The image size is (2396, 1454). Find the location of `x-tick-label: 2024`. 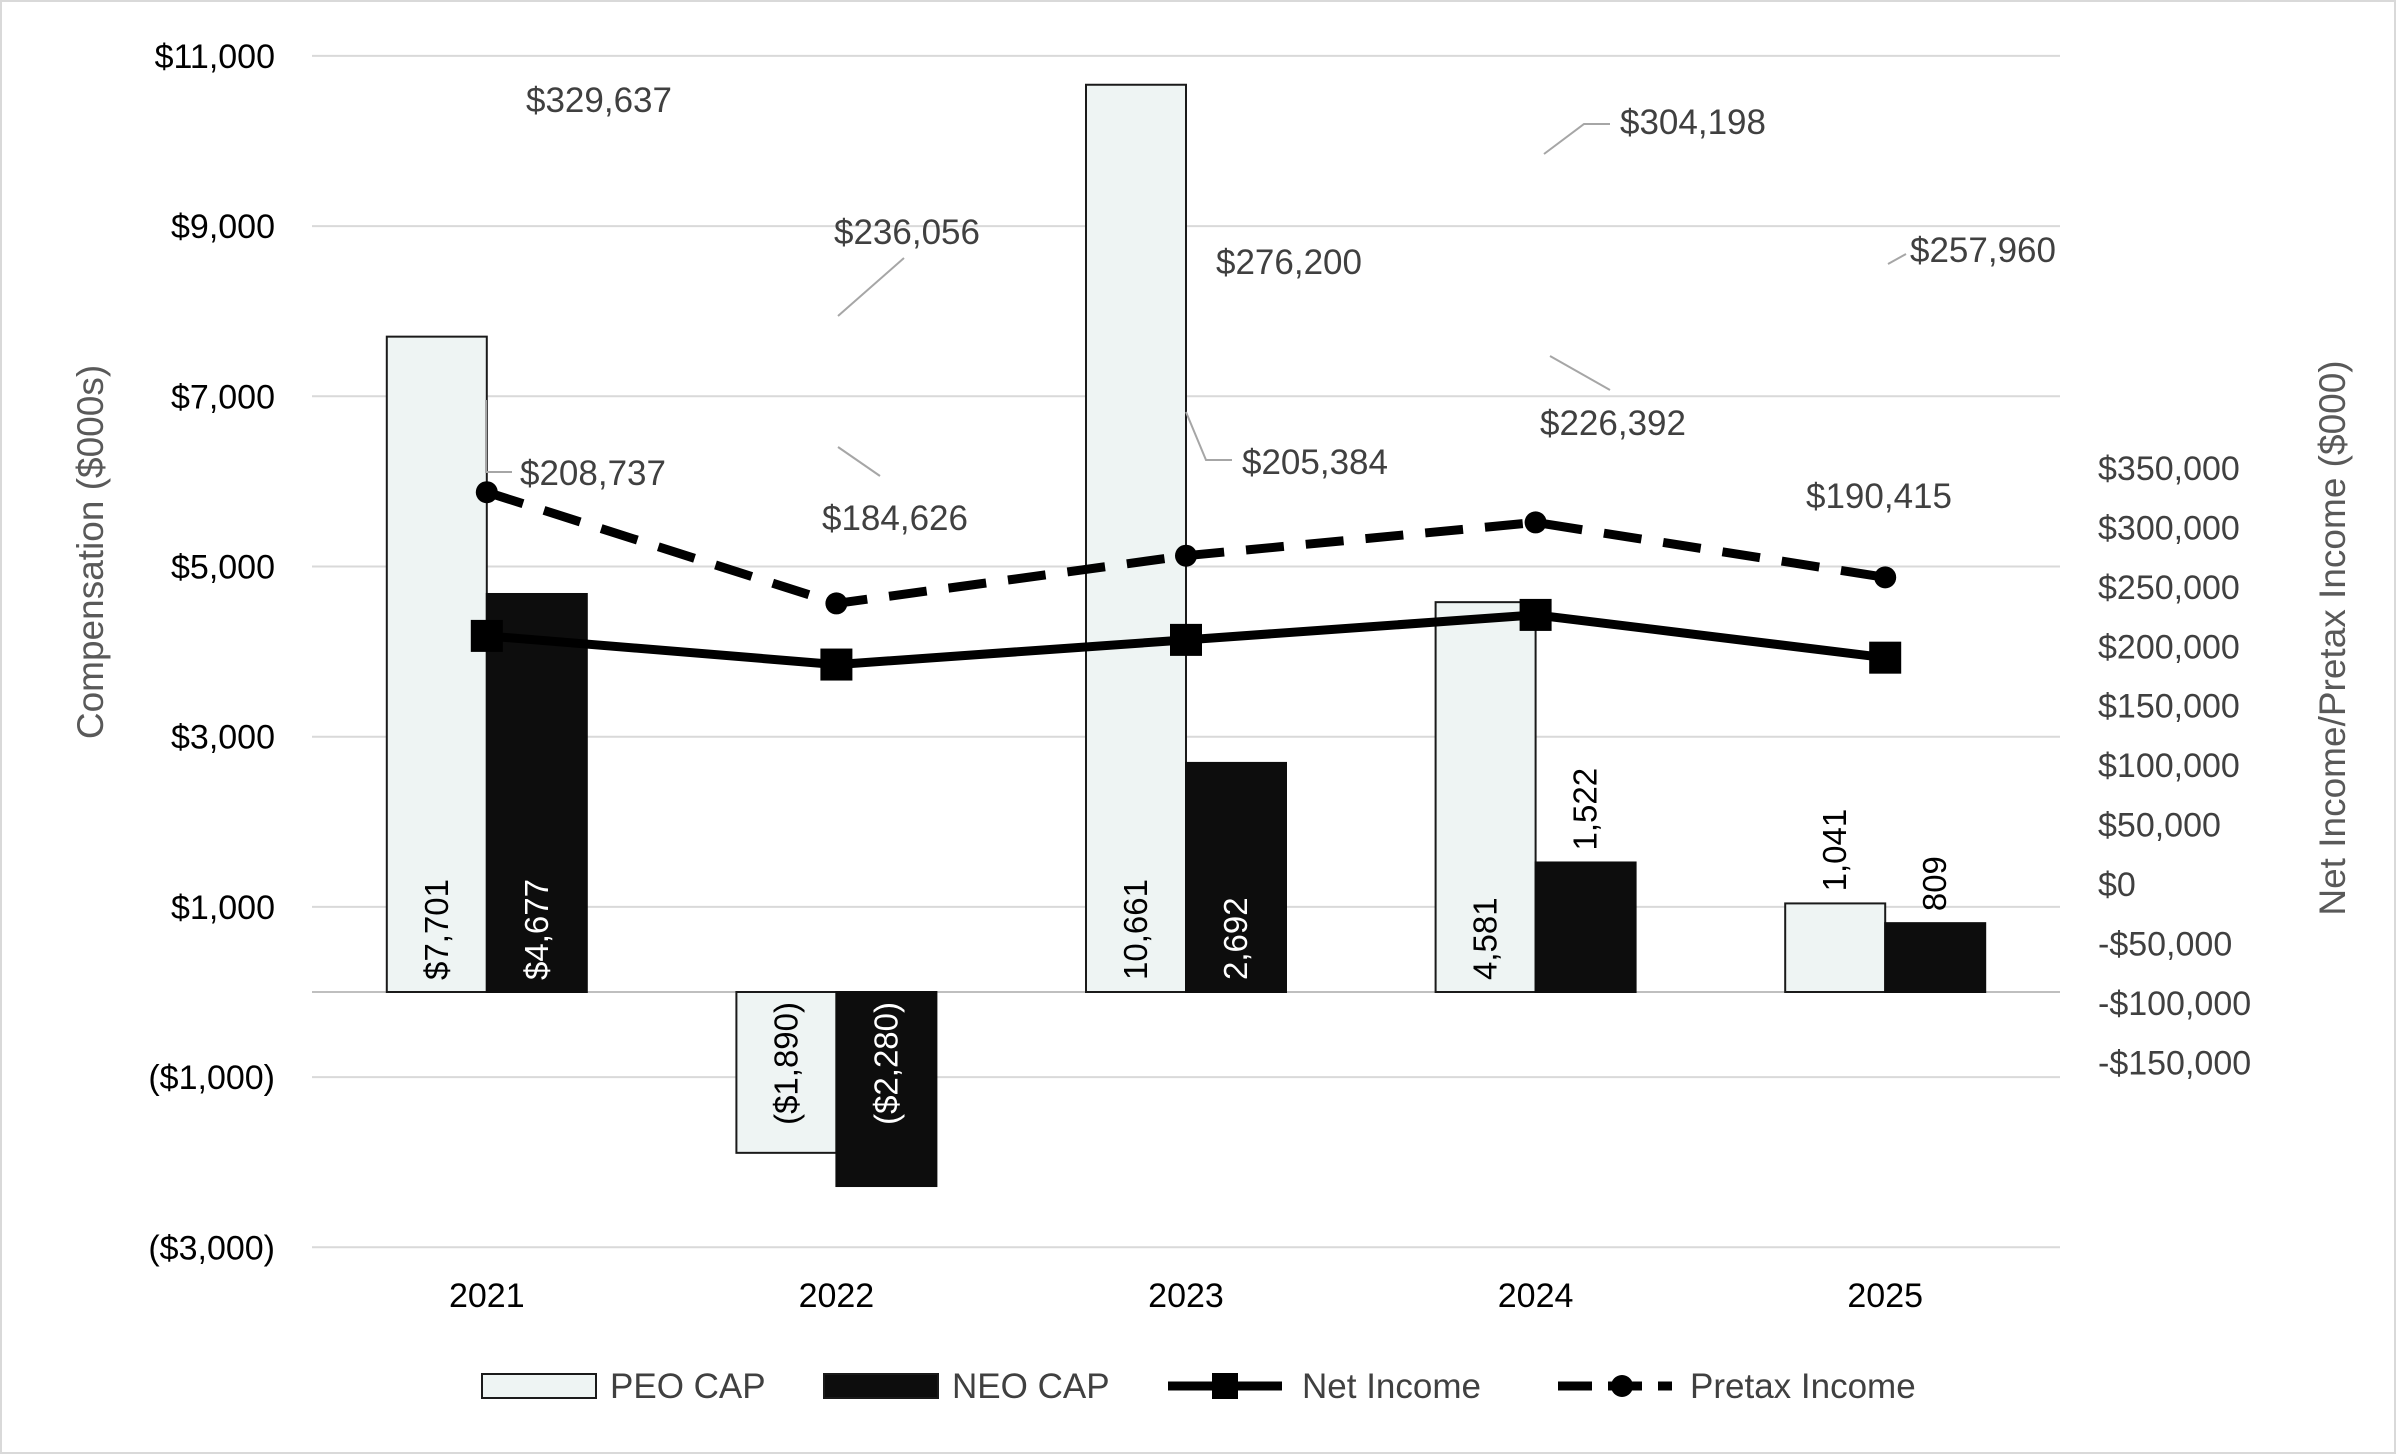

x-tick-label: 2024 is located at coordinates (1536, 1296).